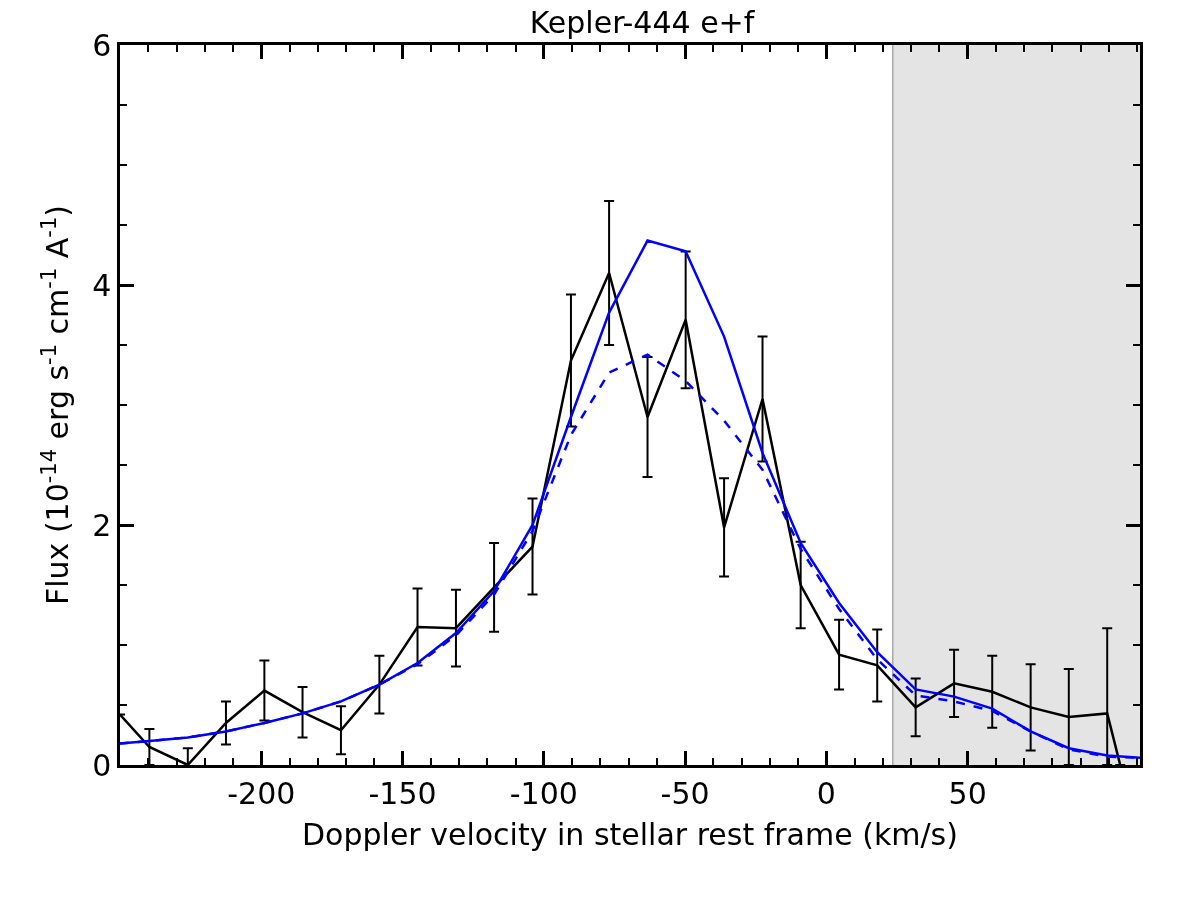  Describe the element at coordinates (261, 793) in the screenshot. I see `x-tick-label: -200` at that location.